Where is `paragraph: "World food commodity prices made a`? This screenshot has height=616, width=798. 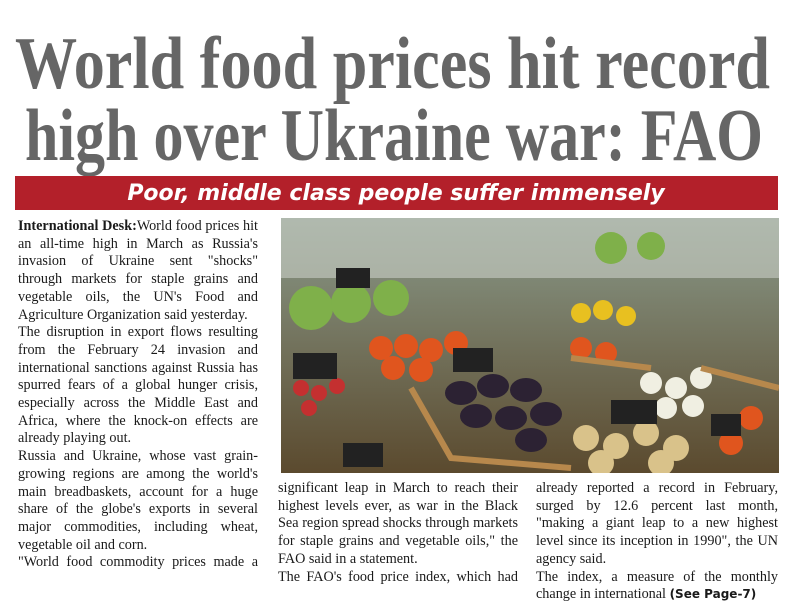
paragraph: "World food commodity prices made a is located at coordinates (138, 562).